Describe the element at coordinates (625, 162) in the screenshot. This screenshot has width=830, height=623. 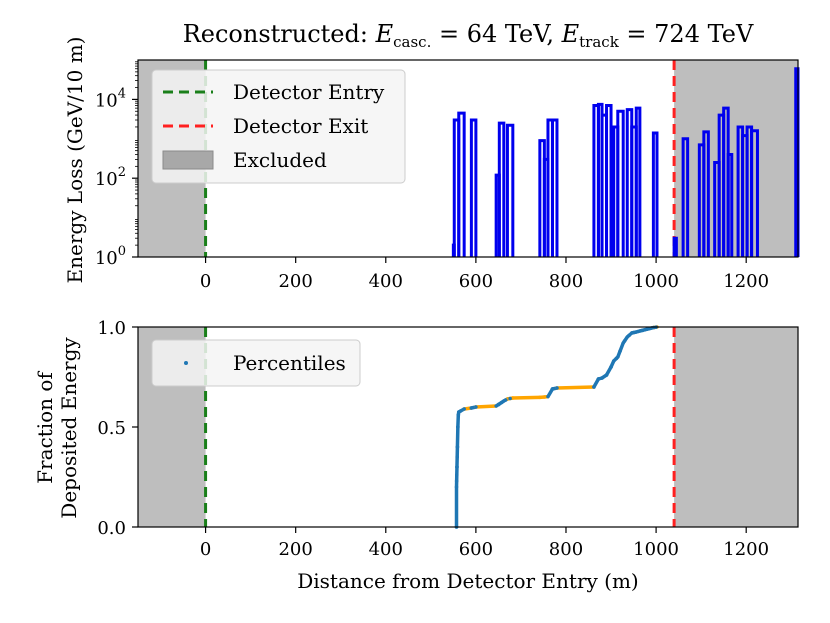
I see `energy-loss-steps` at that location.